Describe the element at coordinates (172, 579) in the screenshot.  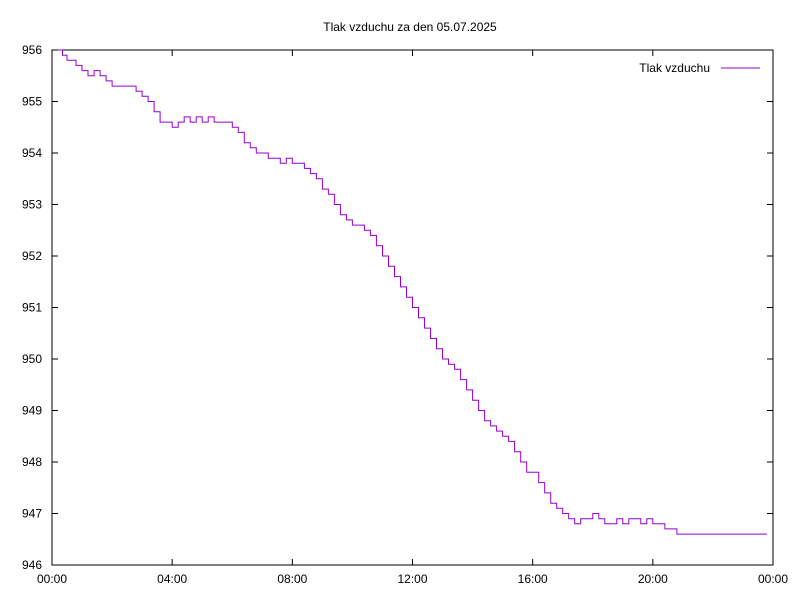
I see `x-tick-label: 04:00` at that location.